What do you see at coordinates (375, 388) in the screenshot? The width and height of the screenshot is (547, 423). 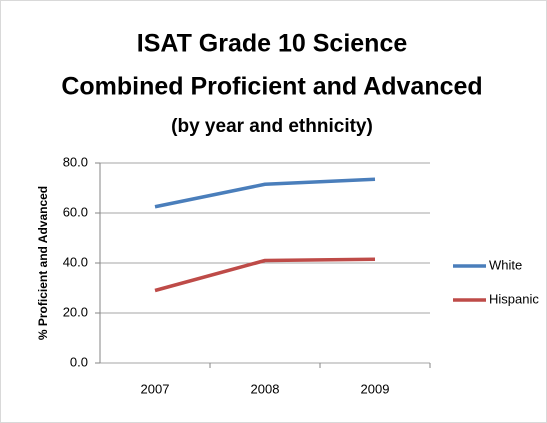 I see `x-tick-label: 2009` at bounding box center [375, 388].